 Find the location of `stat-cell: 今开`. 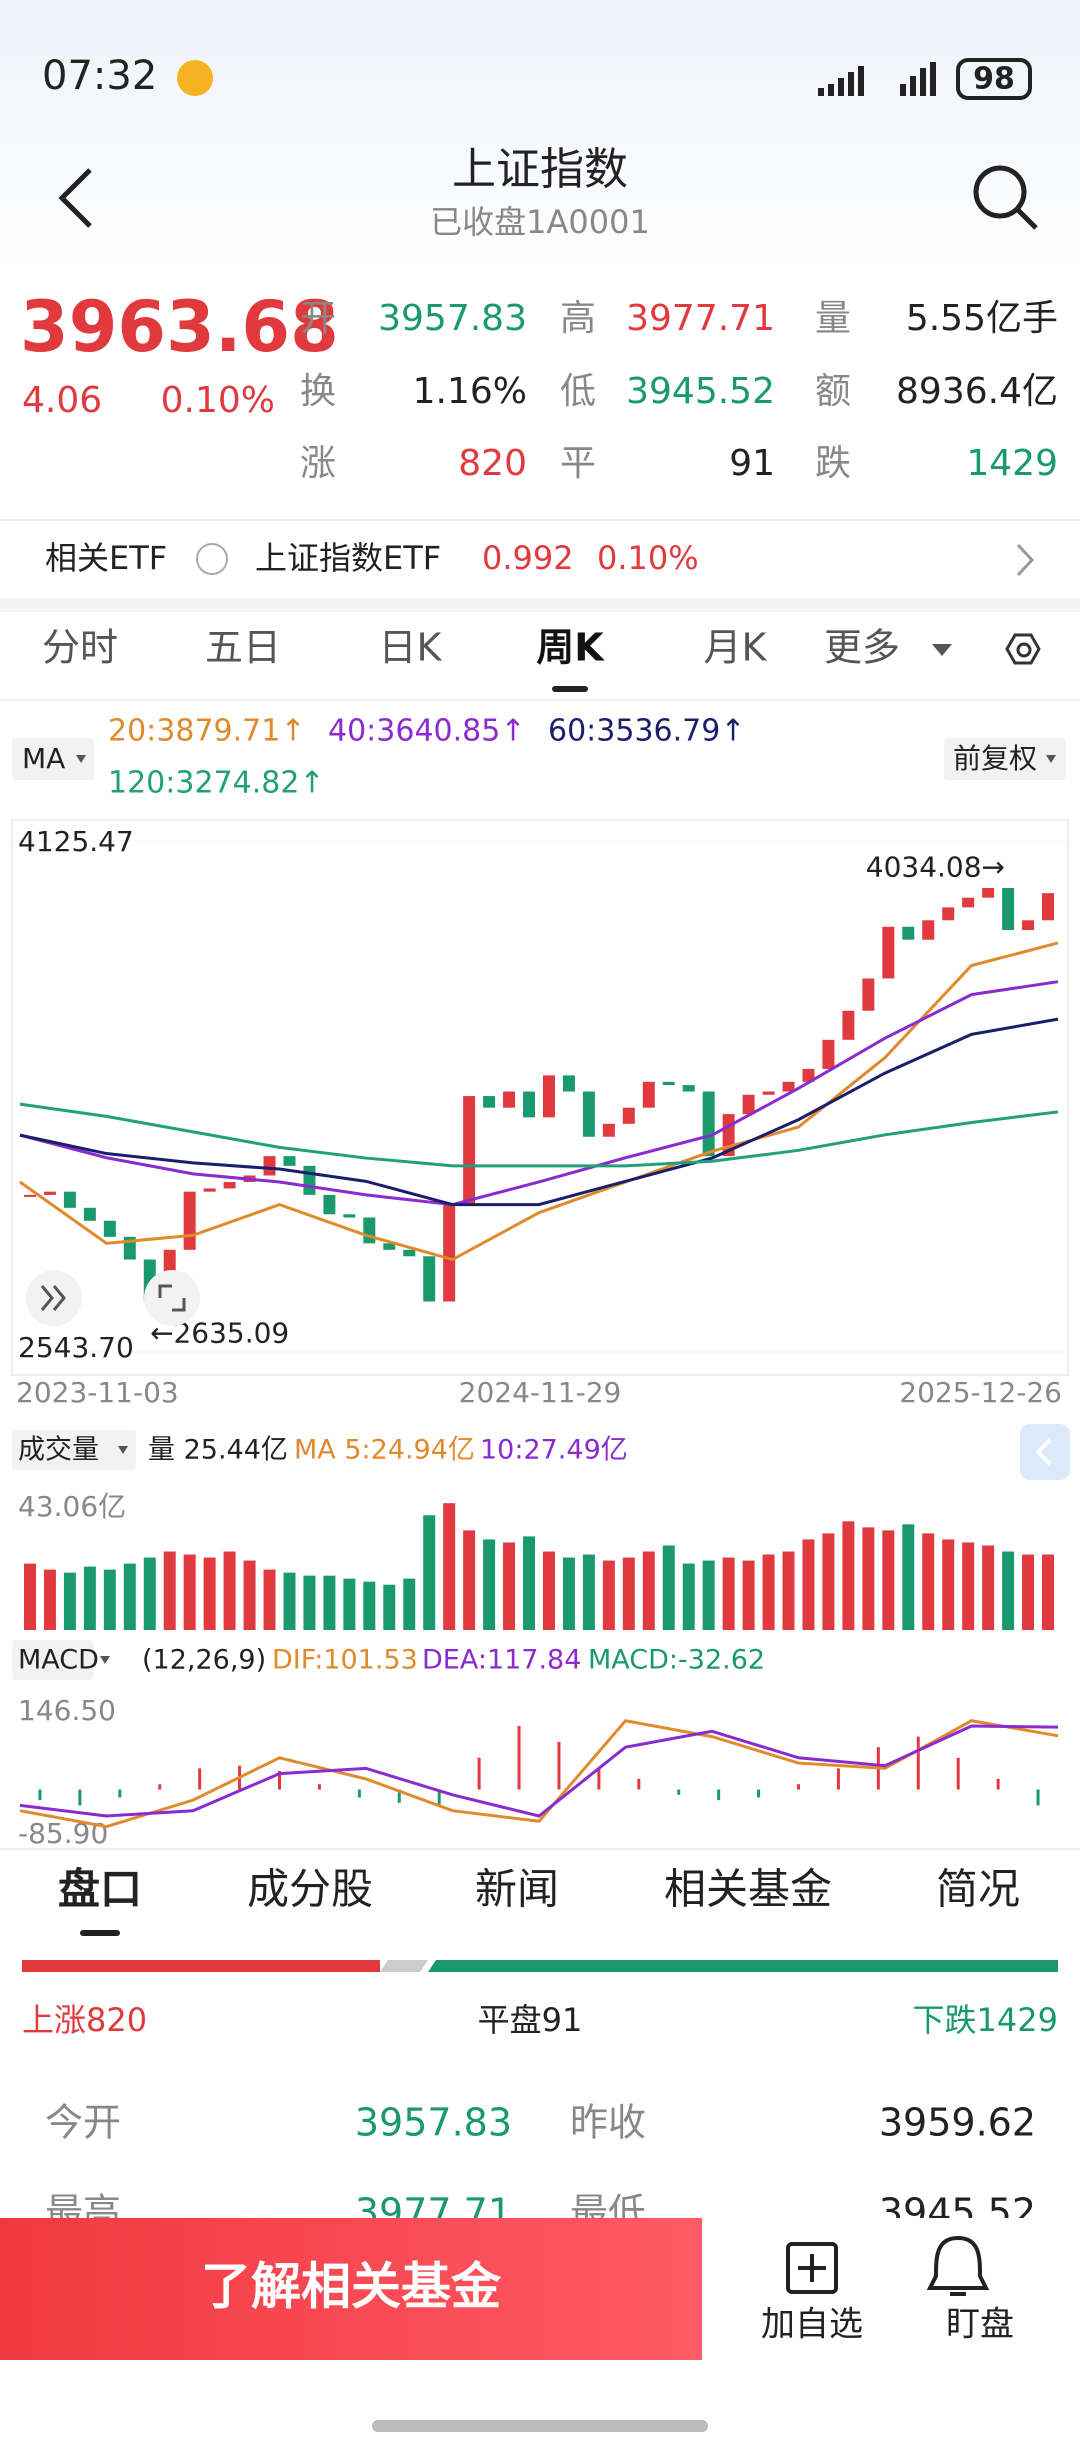

stat-cell: 今开 is located at coordinates (83, 2123).